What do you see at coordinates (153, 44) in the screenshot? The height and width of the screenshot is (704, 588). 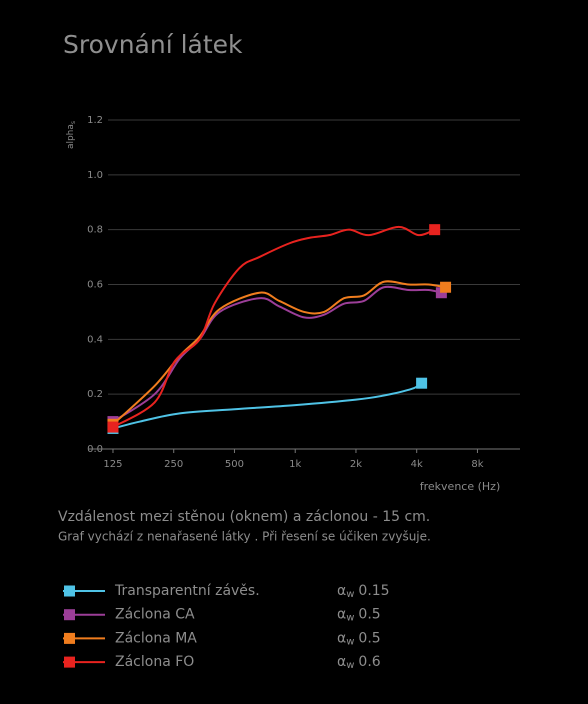 I see `chart-title: Srovnání látek` at bounding box center [153, 44].